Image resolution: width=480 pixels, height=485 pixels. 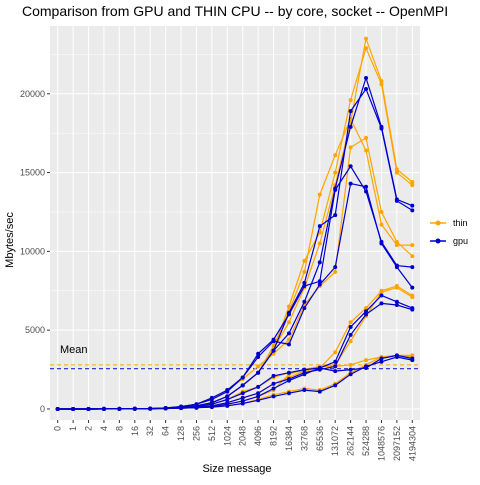 I want to click on y-tick-label: 10000, so click(x=32, y=251).